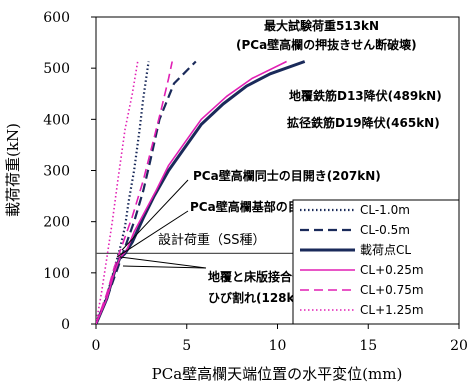 This screenshot has width=473, height=385. I want to click on x-tick-label: 10, so click(278, 346).